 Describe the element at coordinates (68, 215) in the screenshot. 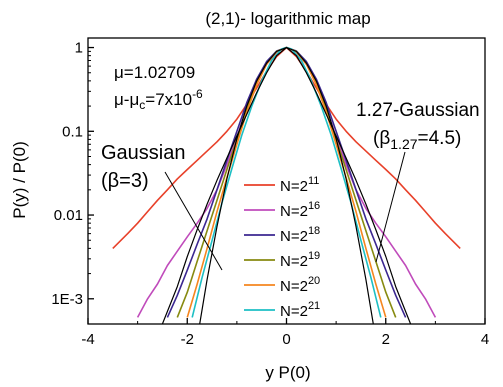

I see `y-tick-label: 0.01` at that location.